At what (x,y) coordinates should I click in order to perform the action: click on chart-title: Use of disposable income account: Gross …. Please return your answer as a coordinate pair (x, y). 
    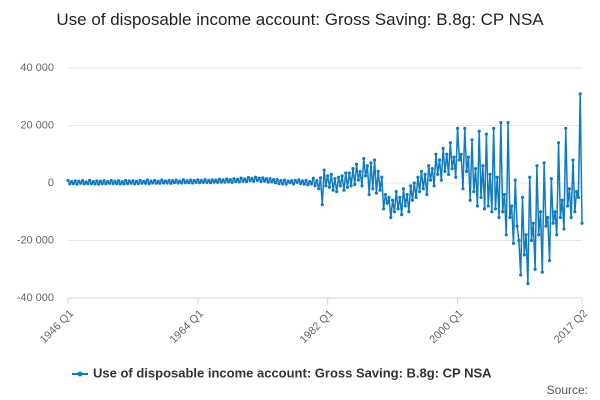
    Looking at the image, I should click on (300, 19).